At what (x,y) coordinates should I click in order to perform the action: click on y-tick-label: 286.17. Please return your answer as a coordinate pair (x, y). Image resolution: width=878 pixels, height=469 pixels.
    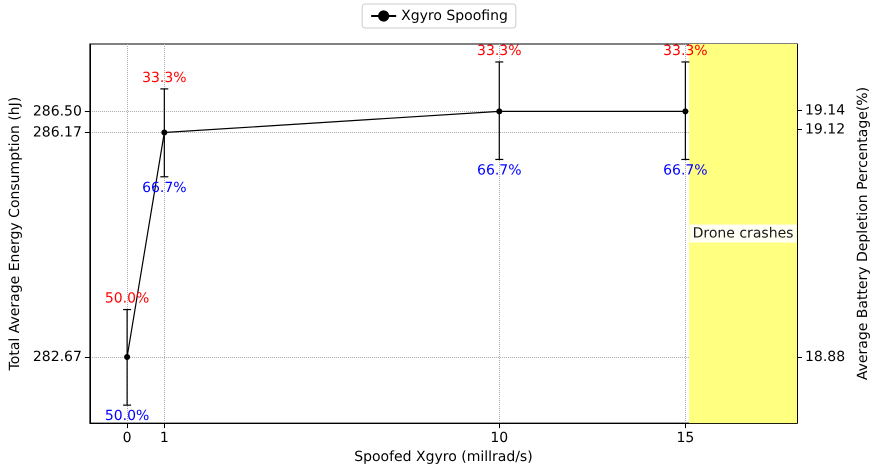
    Looking at the image, I should click on (57, 132).